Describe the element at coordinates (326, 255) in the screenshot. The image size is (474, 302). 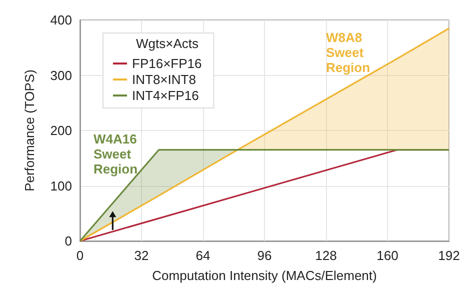
I see `x-tick-label: 128` at that location.